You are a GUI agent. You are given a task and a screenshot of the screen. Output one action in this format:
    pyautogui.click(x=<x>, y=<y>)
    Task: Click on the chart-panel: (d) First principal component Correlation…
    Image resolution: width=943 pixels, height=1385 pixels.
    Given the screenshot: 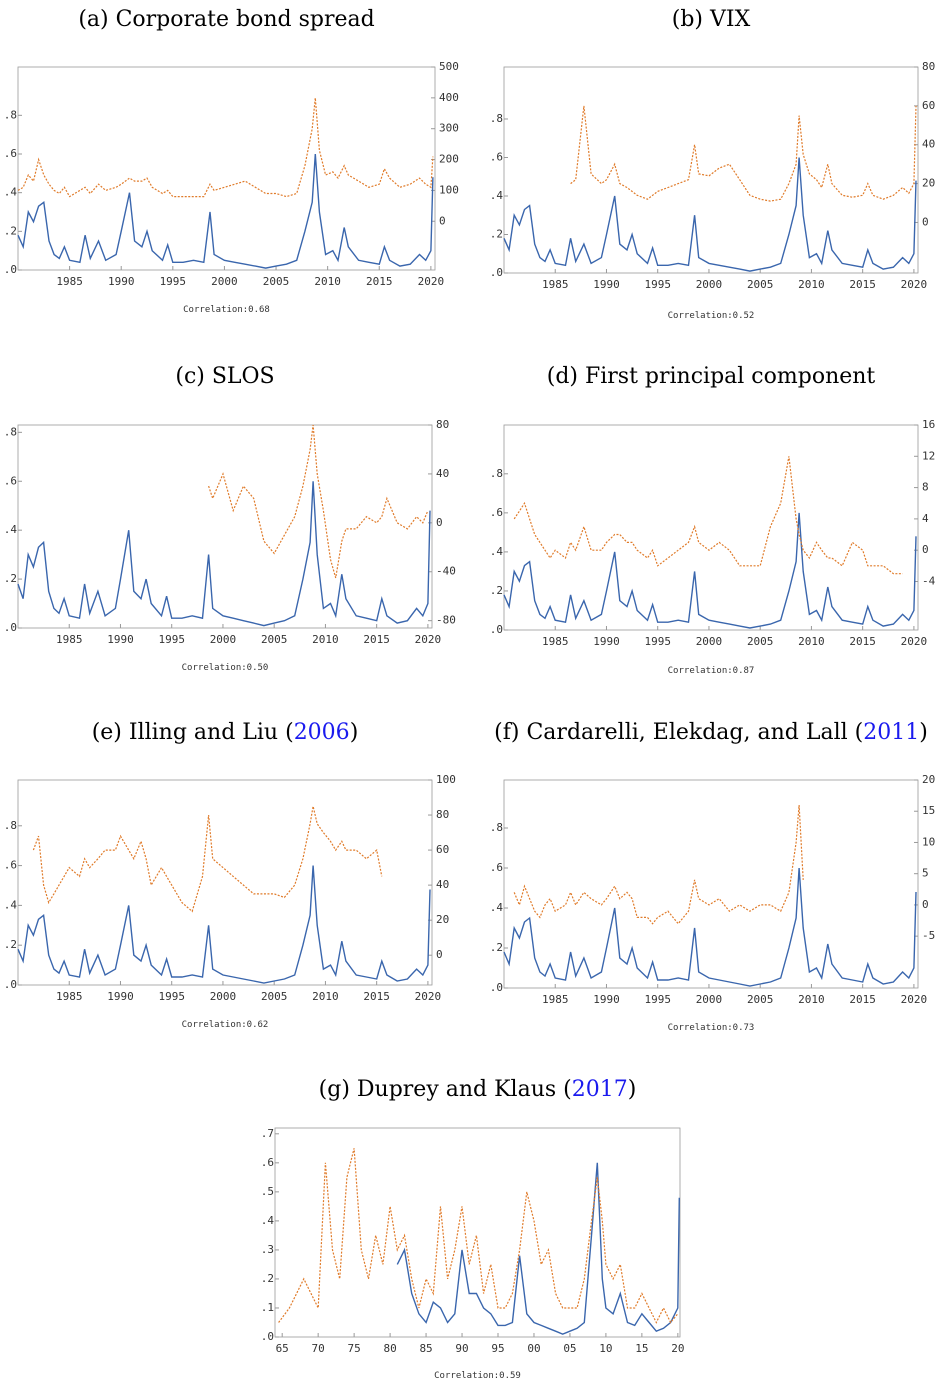 What is the action you would take?
    pyautogui.click(x=713, y=520)
    